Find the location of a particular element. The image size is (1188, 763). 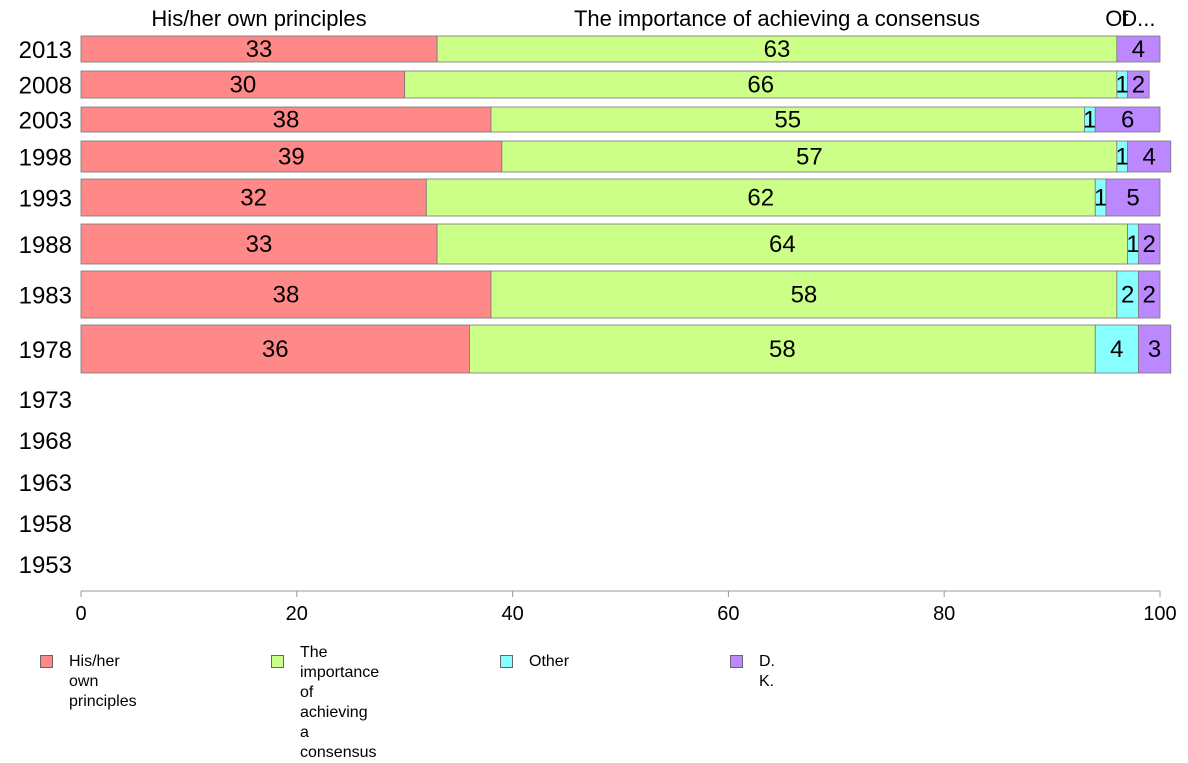

bar-2008-s3 is located at coordinates (1138, 84).